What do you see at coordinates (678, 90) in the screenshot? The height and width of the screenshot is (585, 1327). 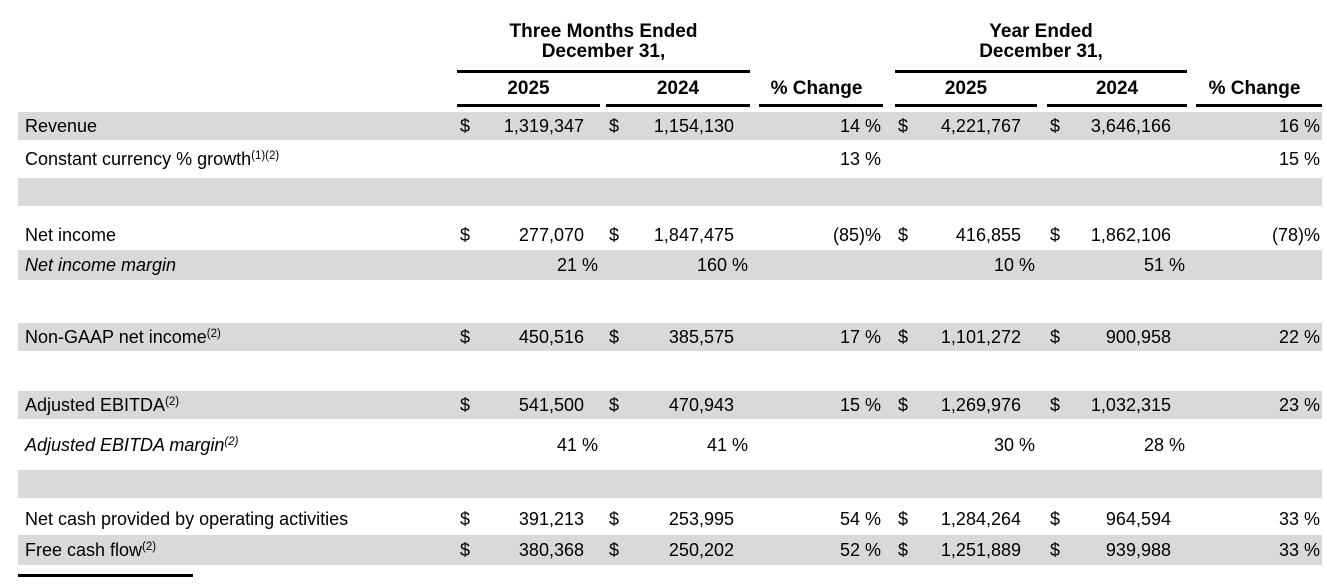 I see `column-header-q-2024: 2024` at bounding box center [678, 90].